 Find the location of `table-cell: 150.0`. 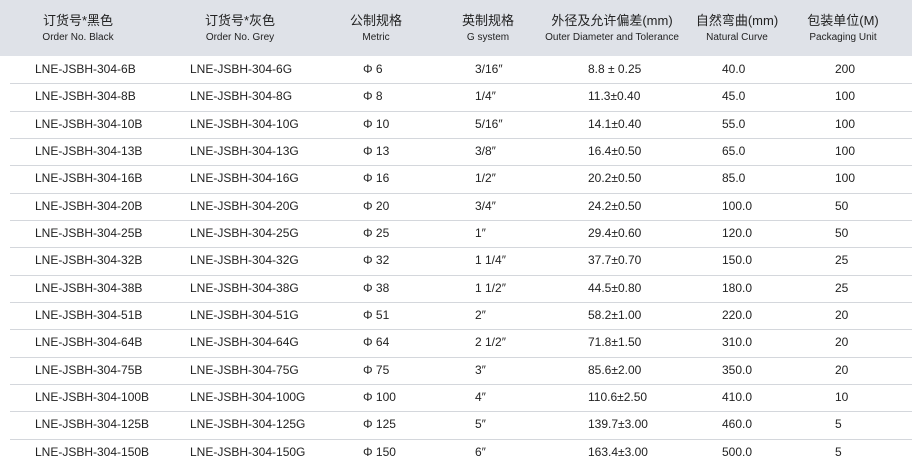

table-cell: 150.0 is located at coordinates (737, 260).